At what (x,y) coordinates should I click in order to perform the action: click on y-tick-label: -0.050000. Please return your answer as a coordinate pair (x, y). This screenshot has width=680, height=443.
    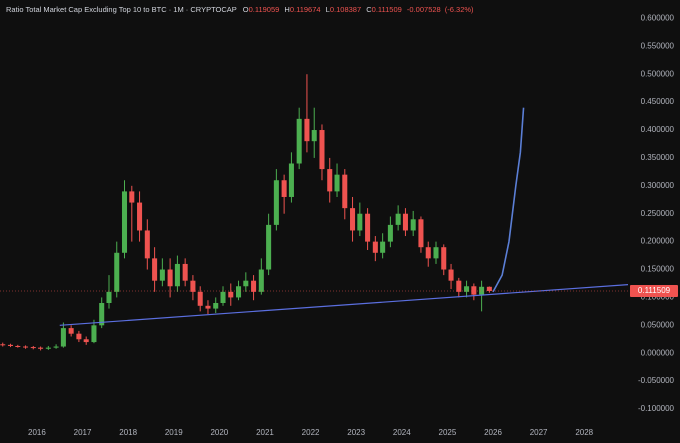
    Looking at the image, I should click on (656, 380).